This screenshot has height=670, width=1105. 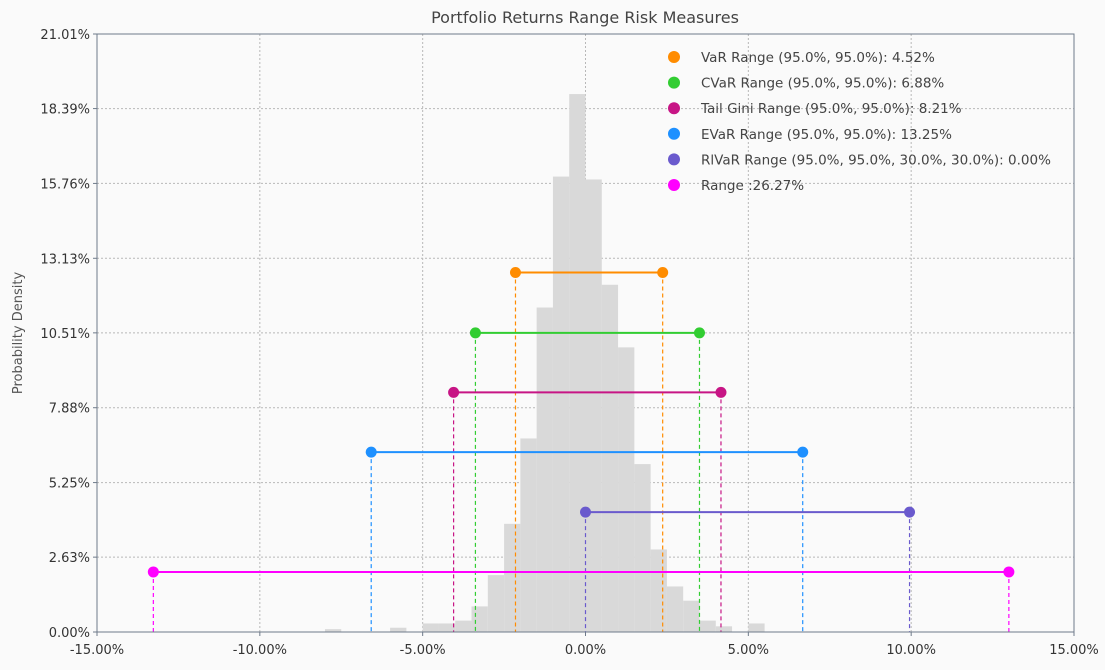 What do you see at coordinates (69, 633) in the screenshot?
I see `y-tick-label: 0.00%` at bounding box center [69, 633].